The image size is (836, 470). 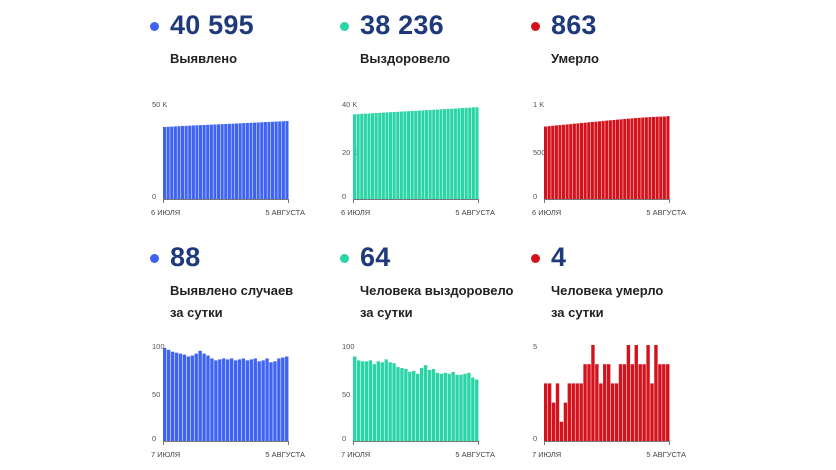 I want to click on stat-value: 38 236, so click(x=402, y=25).